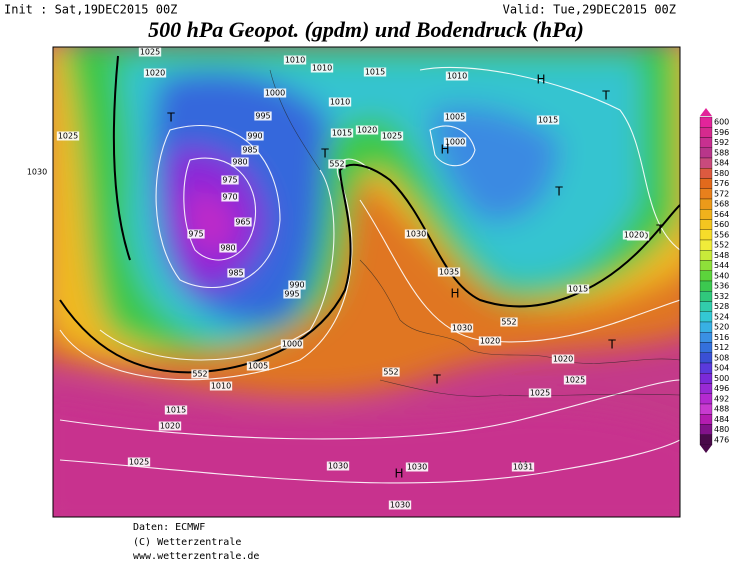 Image resolution: width=732 pixels, height=569 pixels. I want to click on isobar-label: 965, so click(242, 222).